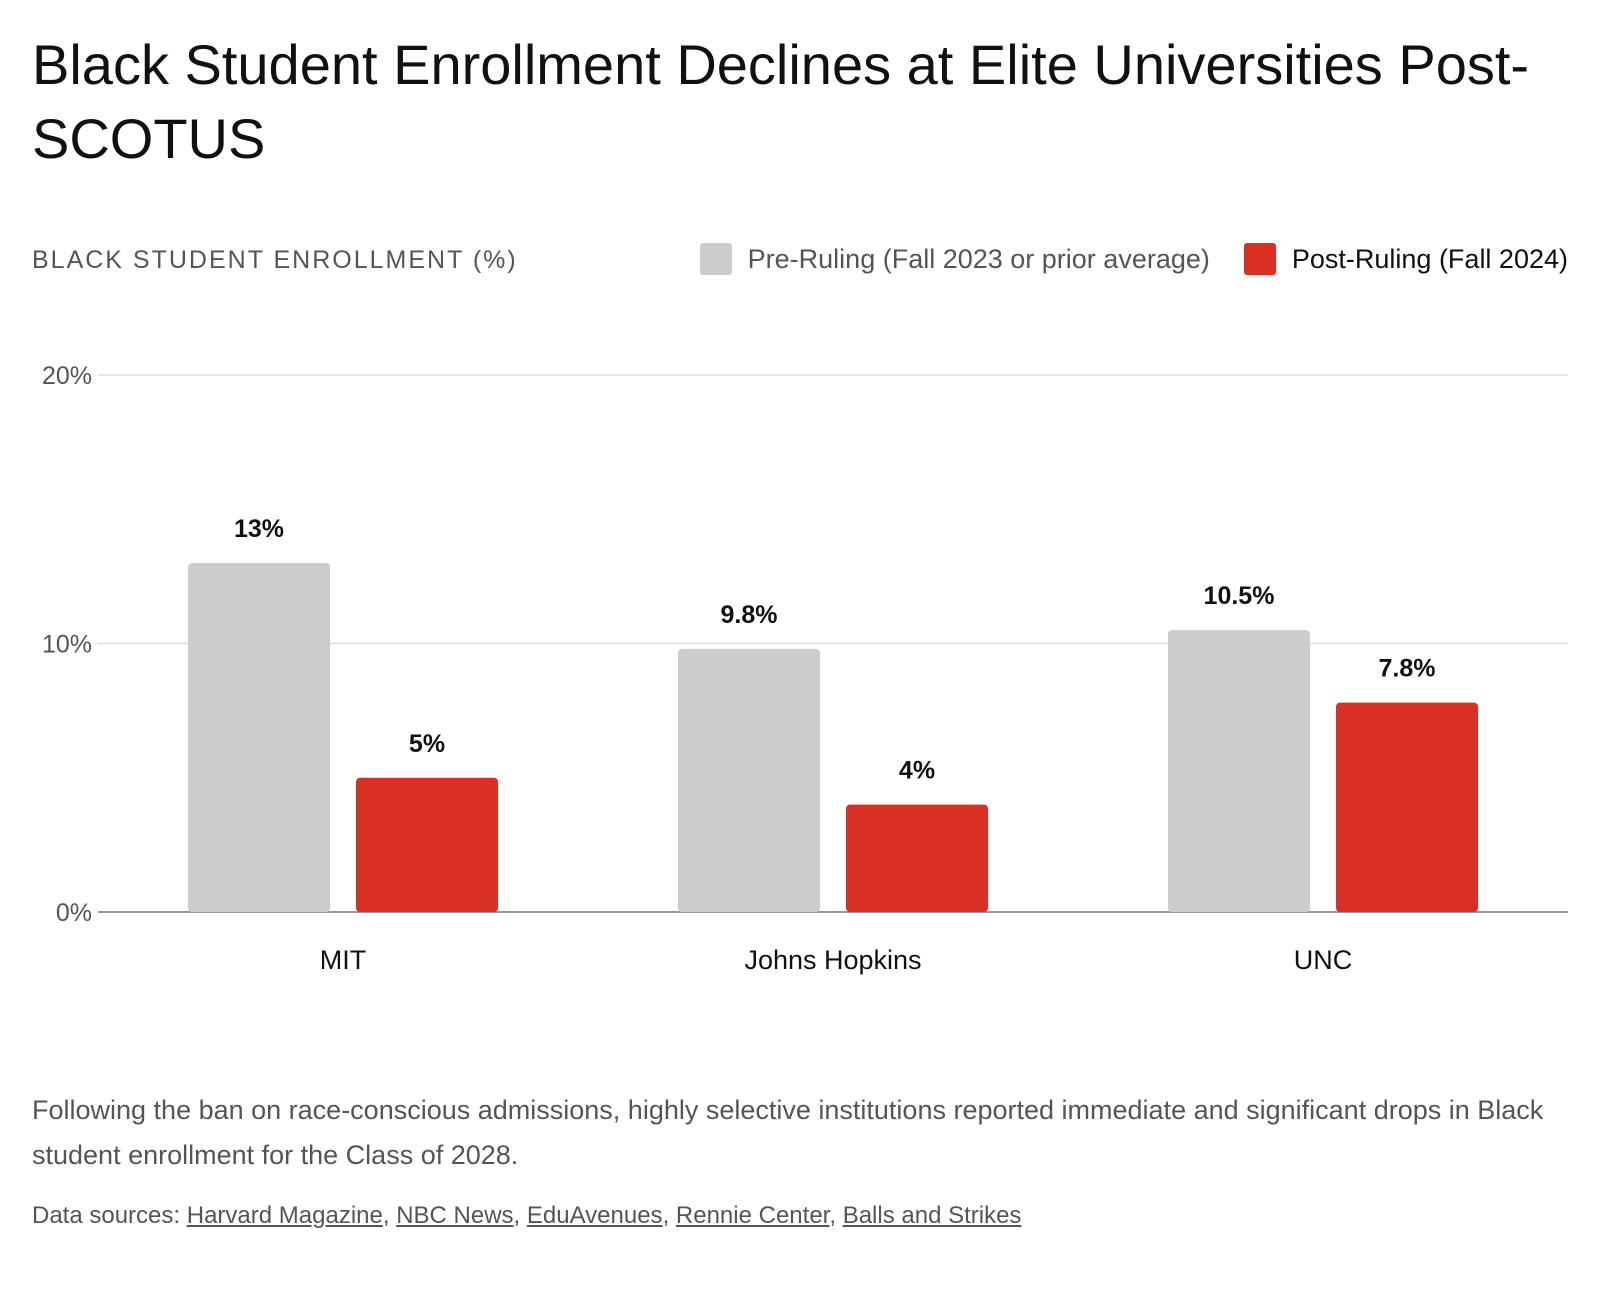 This screenshot has height=1290, width=1600. I want to click on source-link-harvard-magazine: Harvard Magazine, so click(284, 1215).